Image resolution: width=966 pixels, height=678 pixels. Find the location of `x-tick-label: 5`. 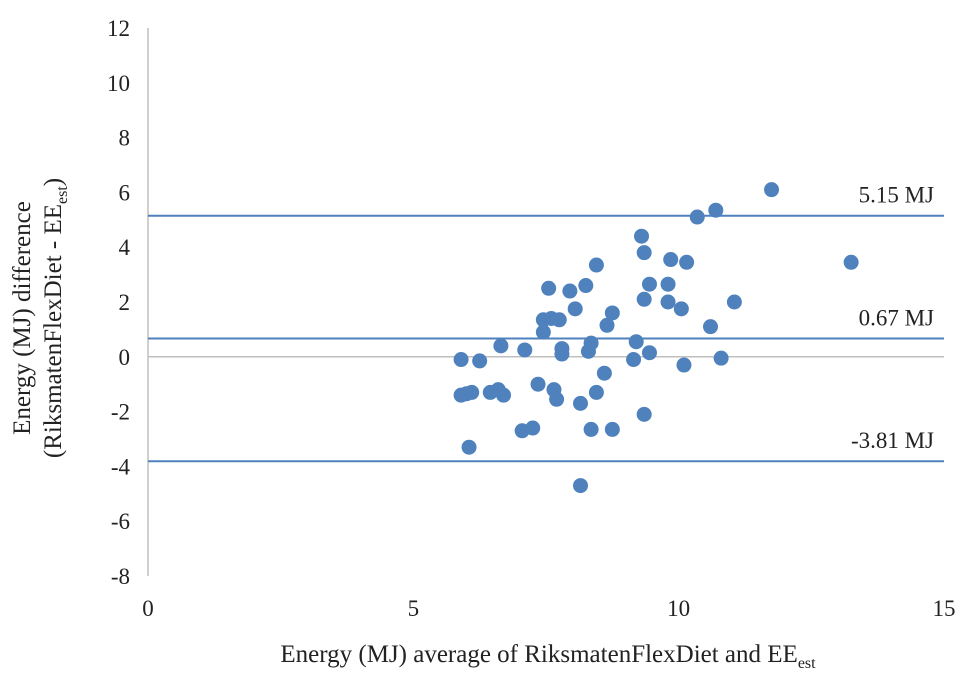

x-tick-label: 5 is located at coordinates (414, 608).